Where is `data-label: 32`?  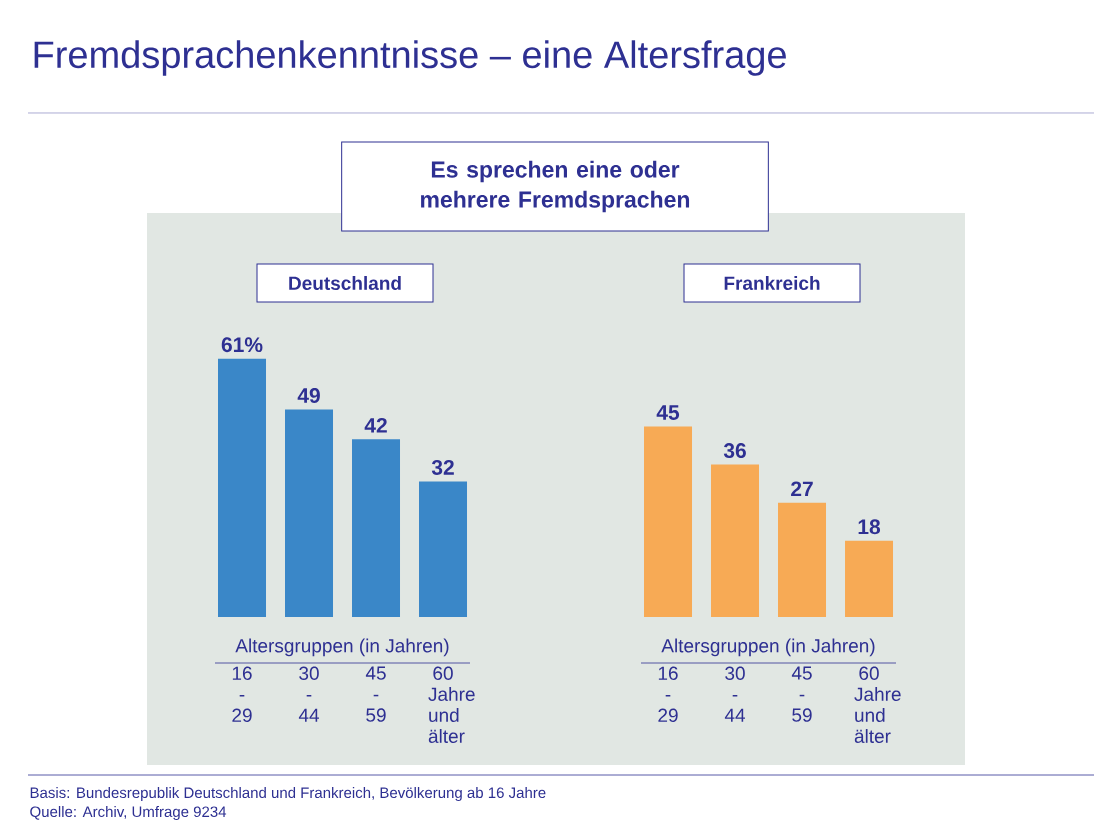 data-label: 32 is located at coordinates (442, 467).